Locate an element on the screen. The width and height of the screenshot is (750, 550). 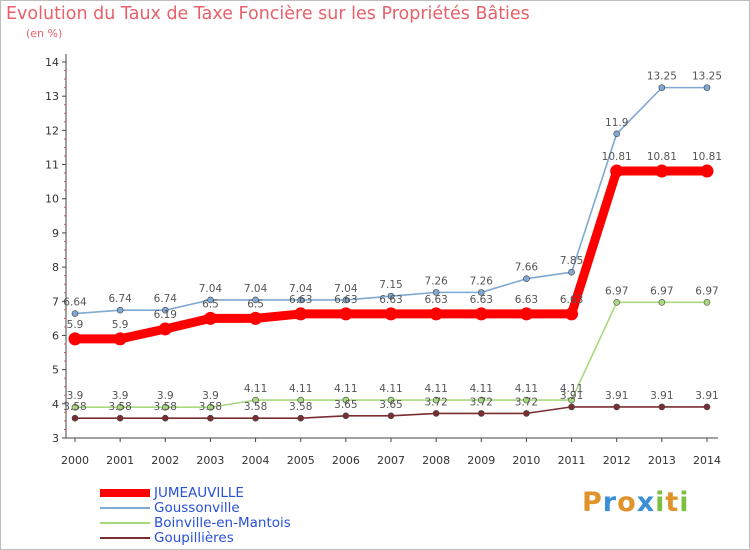
logo-letter: r is located at coordinates (610, 502).